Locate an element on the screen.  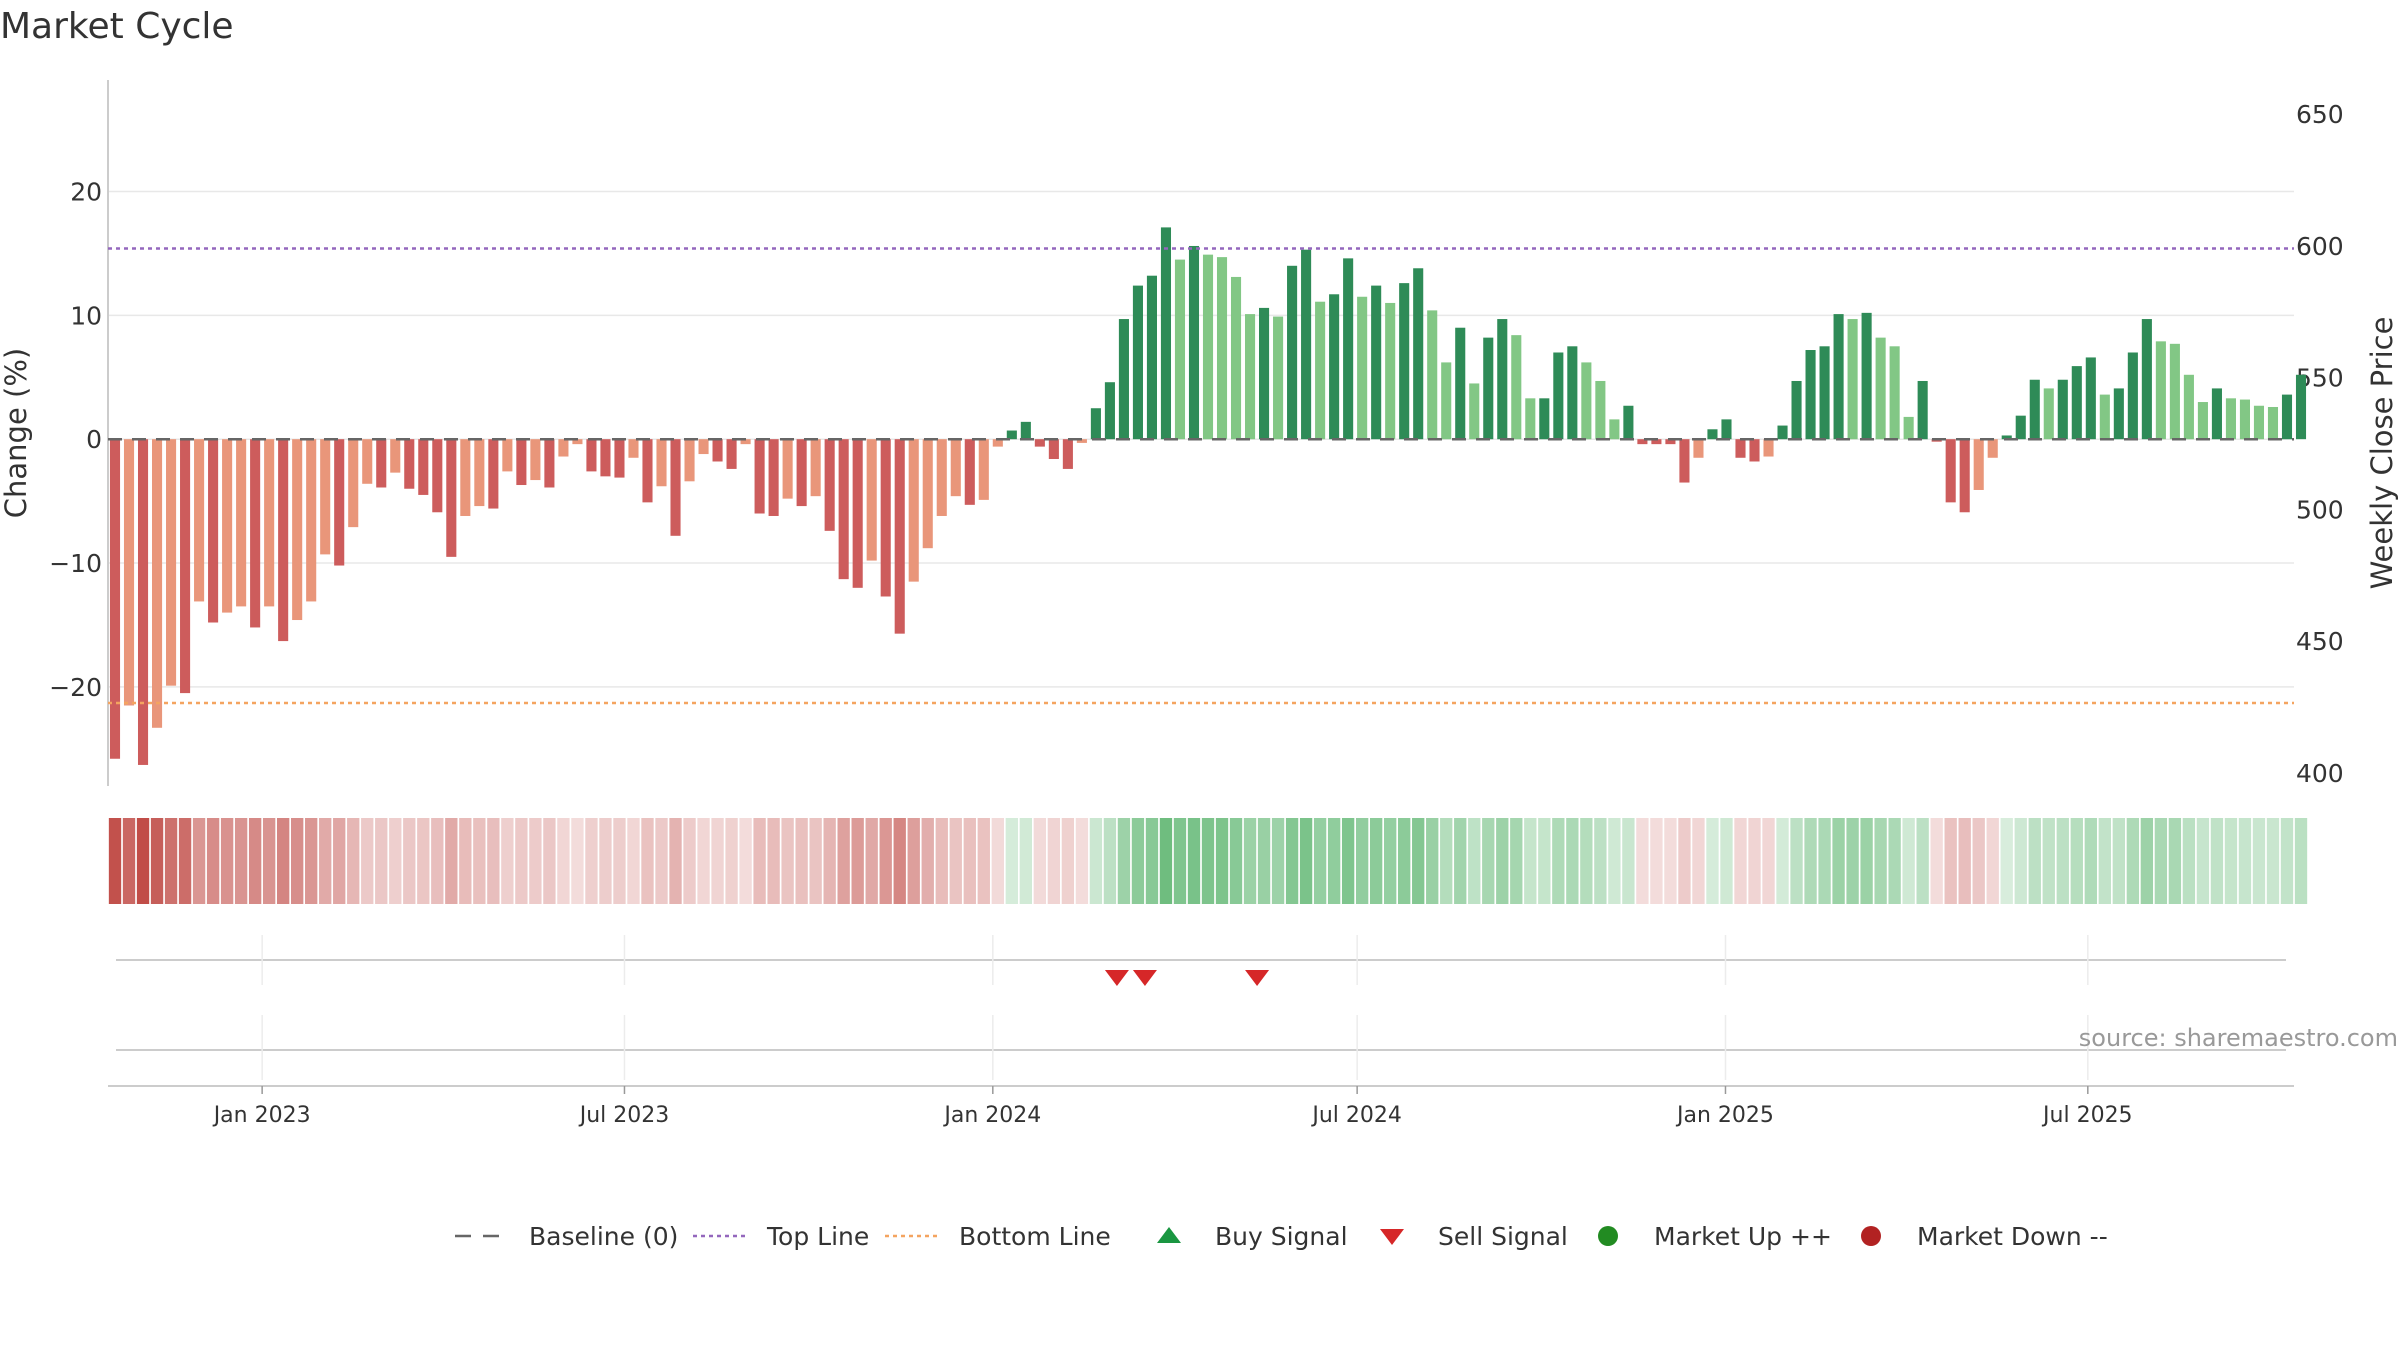
legend-swatch-circle-icon is located at coordinates (1608, 1236).